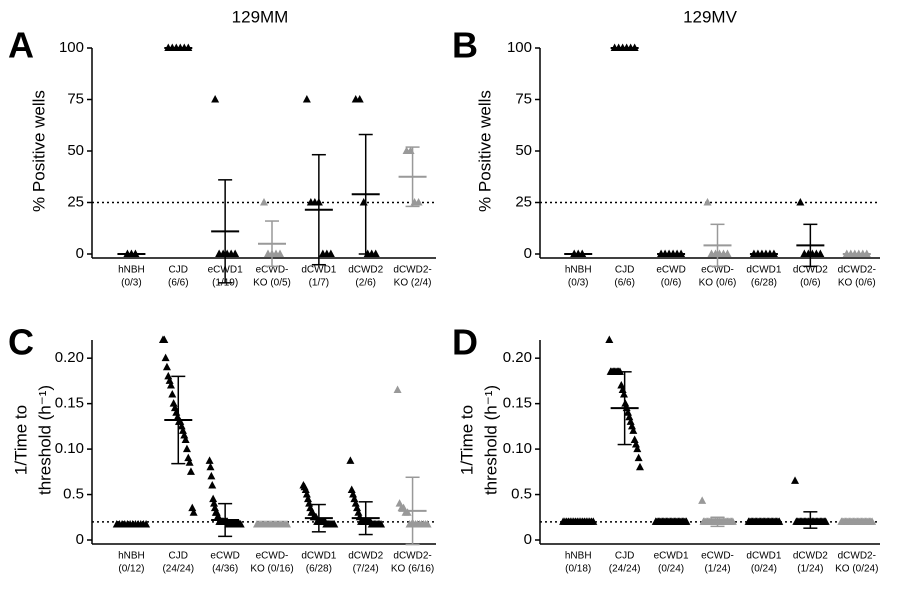  I want to click on y-tick-label: 0.5, so click(521, 494).